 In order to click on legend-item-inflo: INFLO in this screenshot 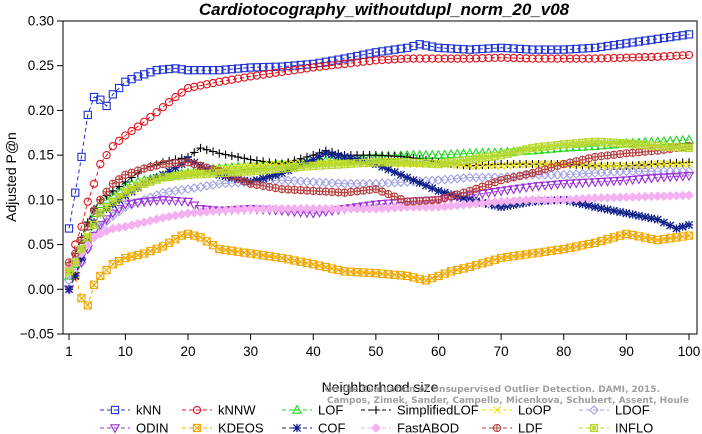, I will do `click(616, 427)`.